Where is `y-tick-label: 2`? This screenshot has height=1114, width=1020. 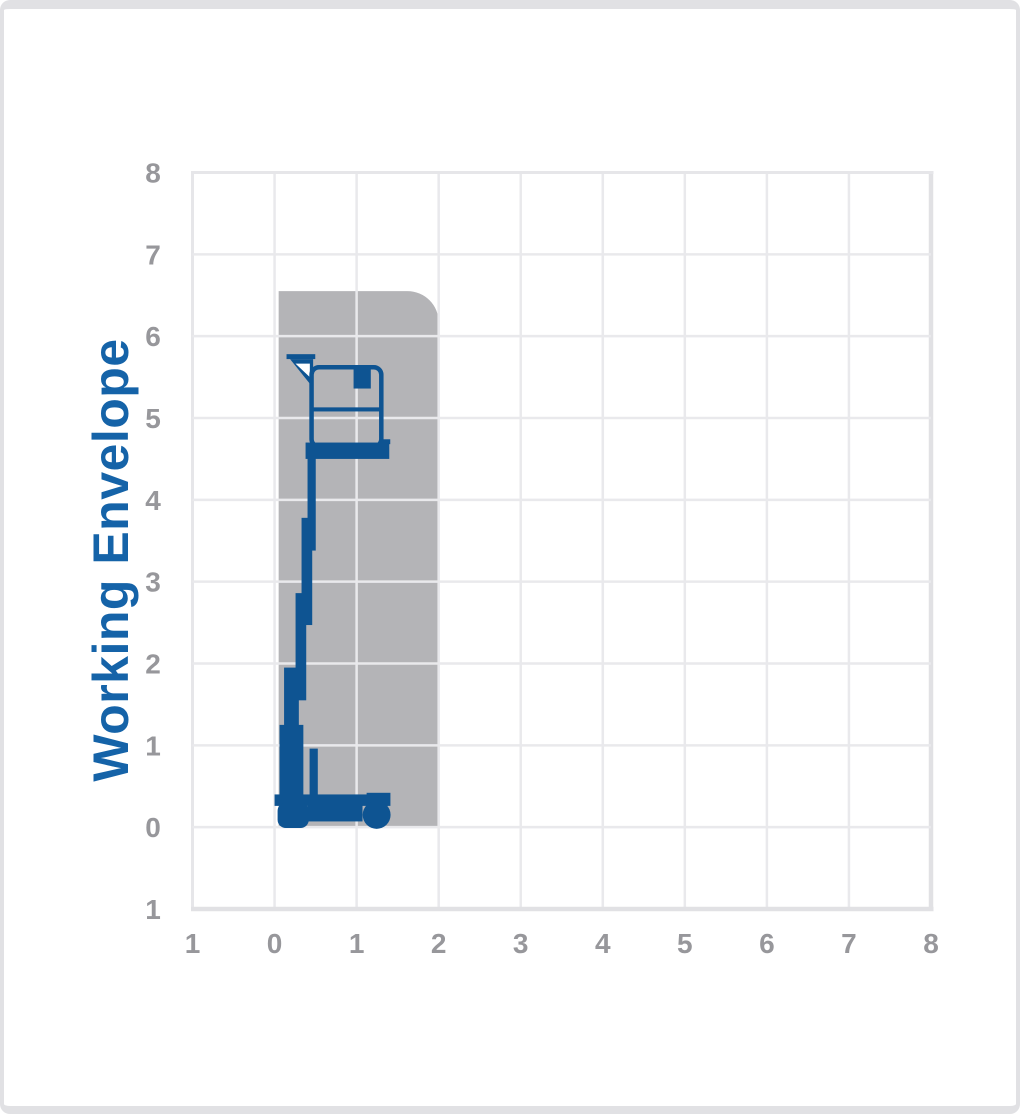 y-tick-label: 2 is located at coordinates (153, 664).